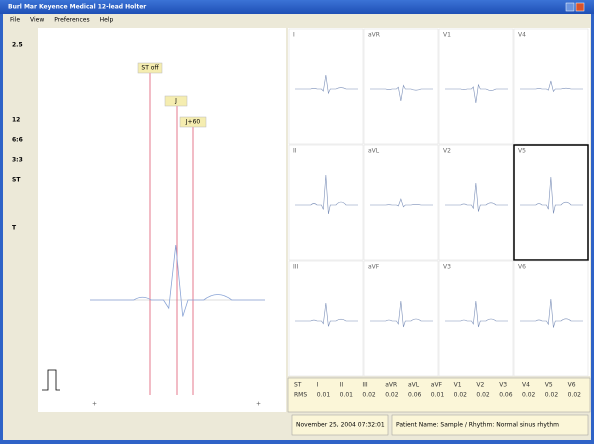 Image resolution: width=594 pixels, height=448 pixels. I want to click on lead-label: V3, so click(447, 267).